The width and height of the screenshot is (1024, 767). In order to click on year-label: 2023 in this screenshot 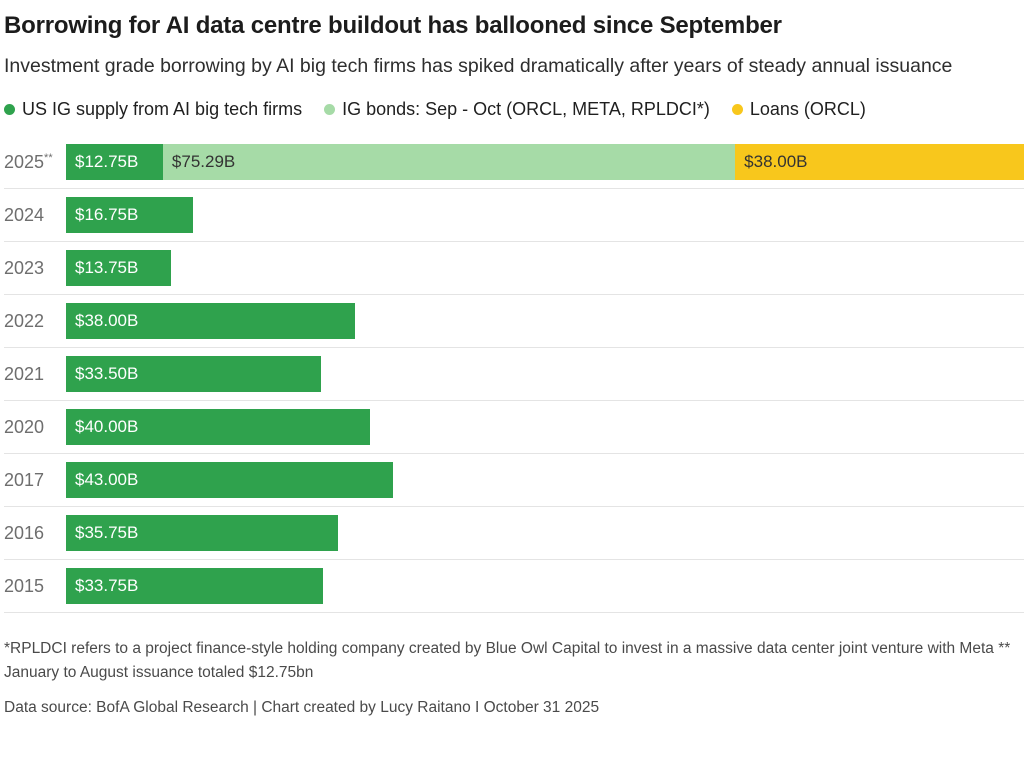, I will do `click(24, 267)`.